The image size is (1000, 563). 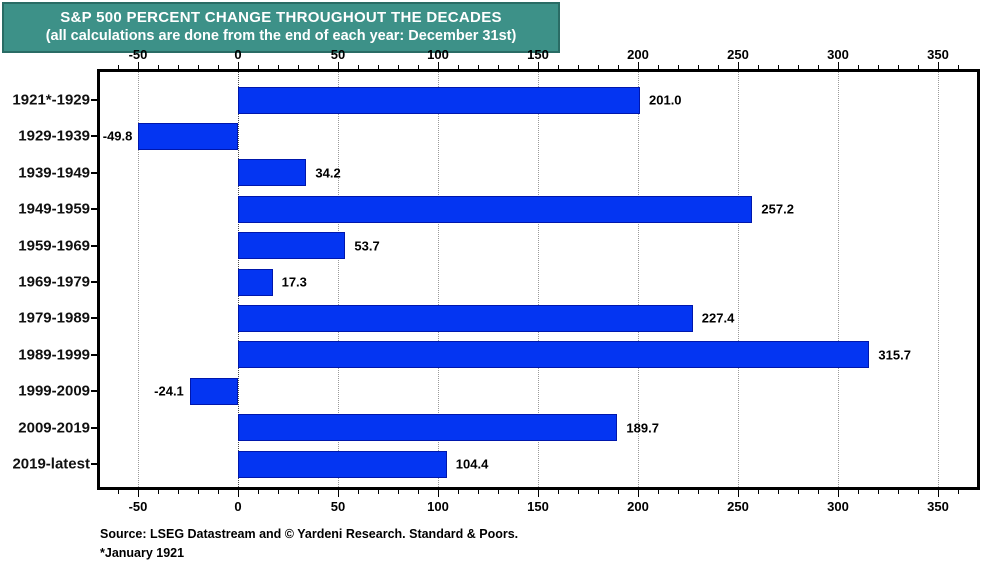 I want to click on bar-2019-latest, so click(x=342, y=464).